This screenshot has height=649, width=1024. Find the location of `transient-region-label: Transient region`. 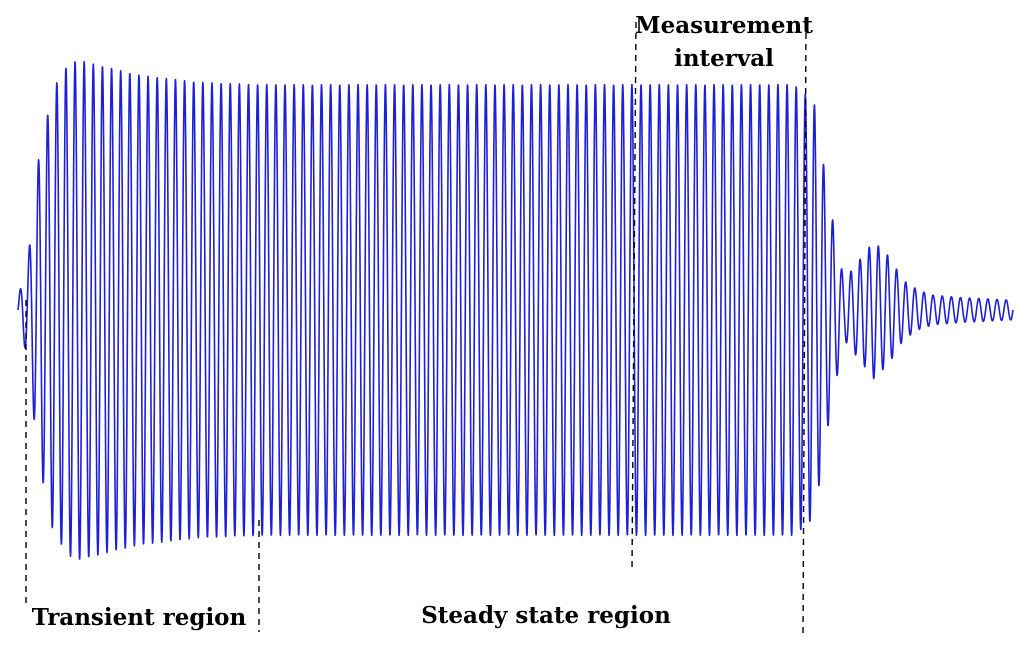

transient-region-label: Transient region is located at coordinates (139, 617).